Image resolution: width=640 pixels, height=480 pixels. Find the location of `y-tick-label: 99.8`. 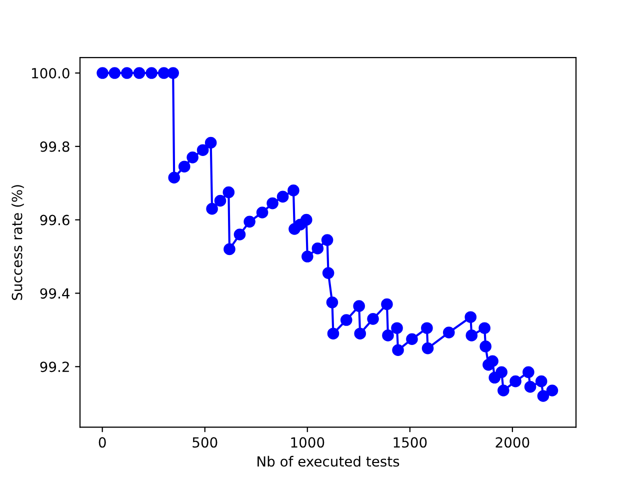

y-tick-label: 99.8 is located at coordinates (55, 146).